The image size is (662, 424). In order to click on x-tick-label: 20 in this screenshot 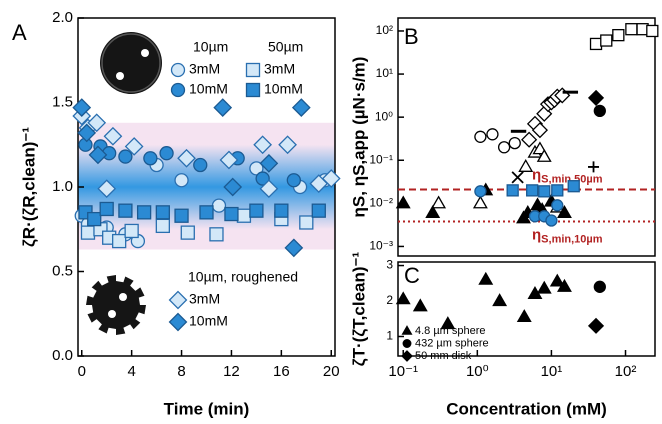, I will do `click(331, 371)`.